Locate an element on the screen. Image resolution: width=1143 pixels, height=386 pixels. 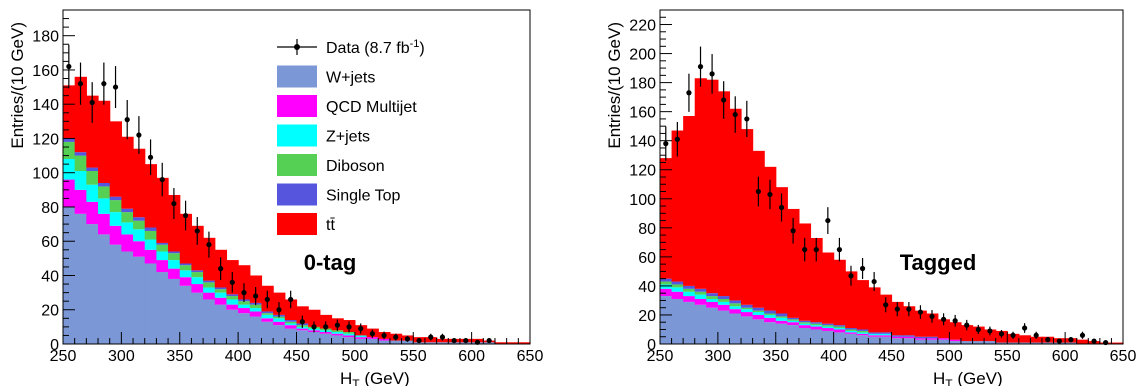
x-tick-label: 350 is located at coordinates (775, 356).